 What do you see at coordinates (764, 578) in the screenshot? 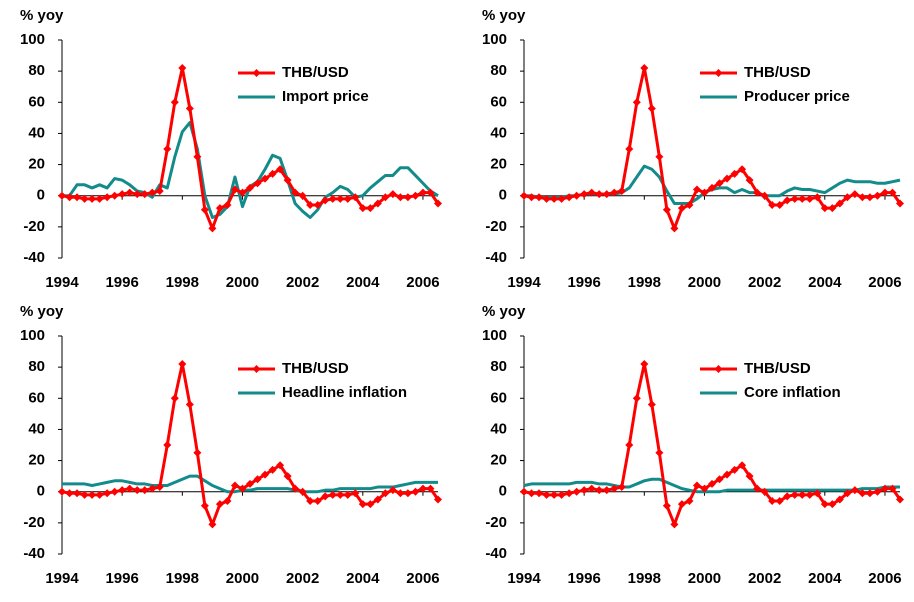
I see `x-tick-label: 2002` at bounding box center [764, 578].